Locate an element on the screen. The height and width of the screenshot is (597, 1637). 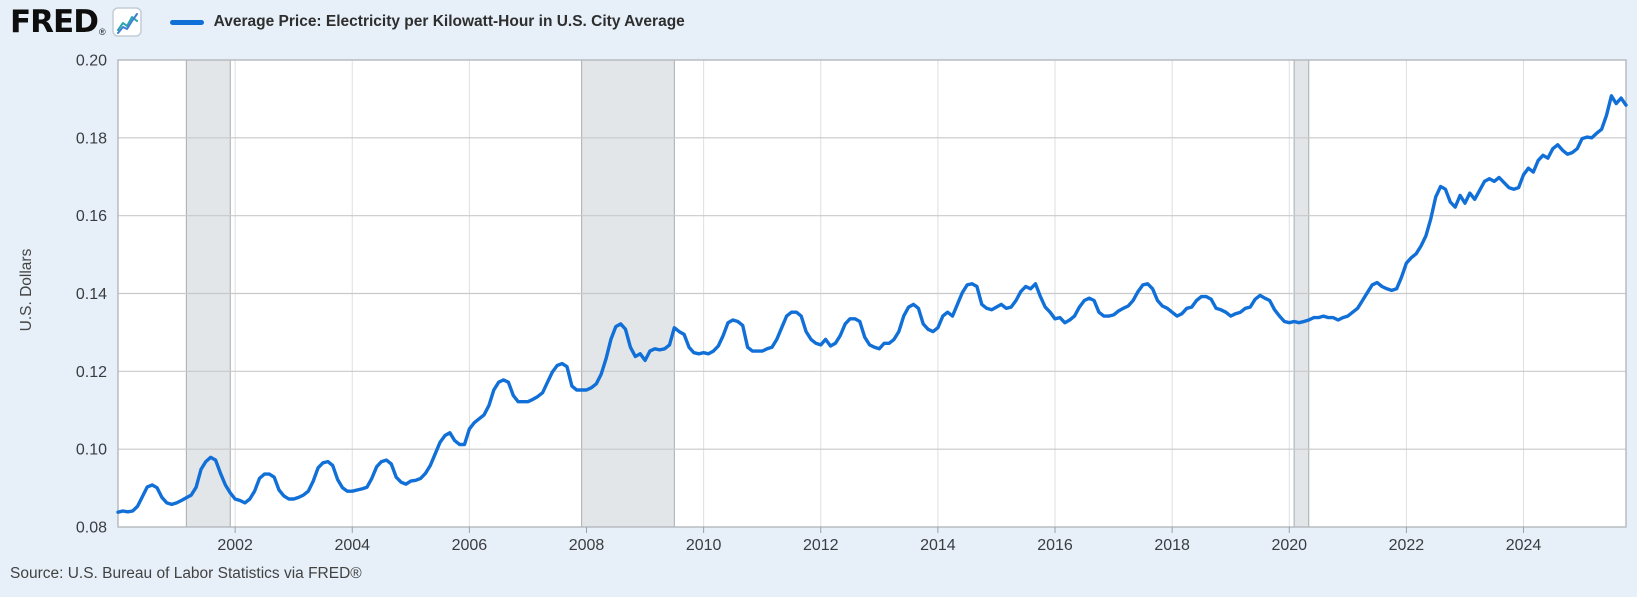
x-tick-label: 2018 is located at coordinates (1172, 545).